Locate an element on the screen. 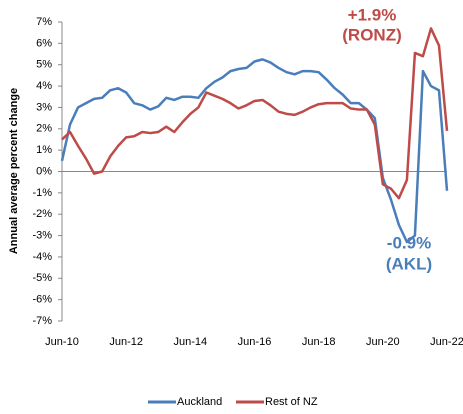 The width and height of the screenshot is (463, 414). x-tick-label: Jun-10 is located at coordinates (62, 342).